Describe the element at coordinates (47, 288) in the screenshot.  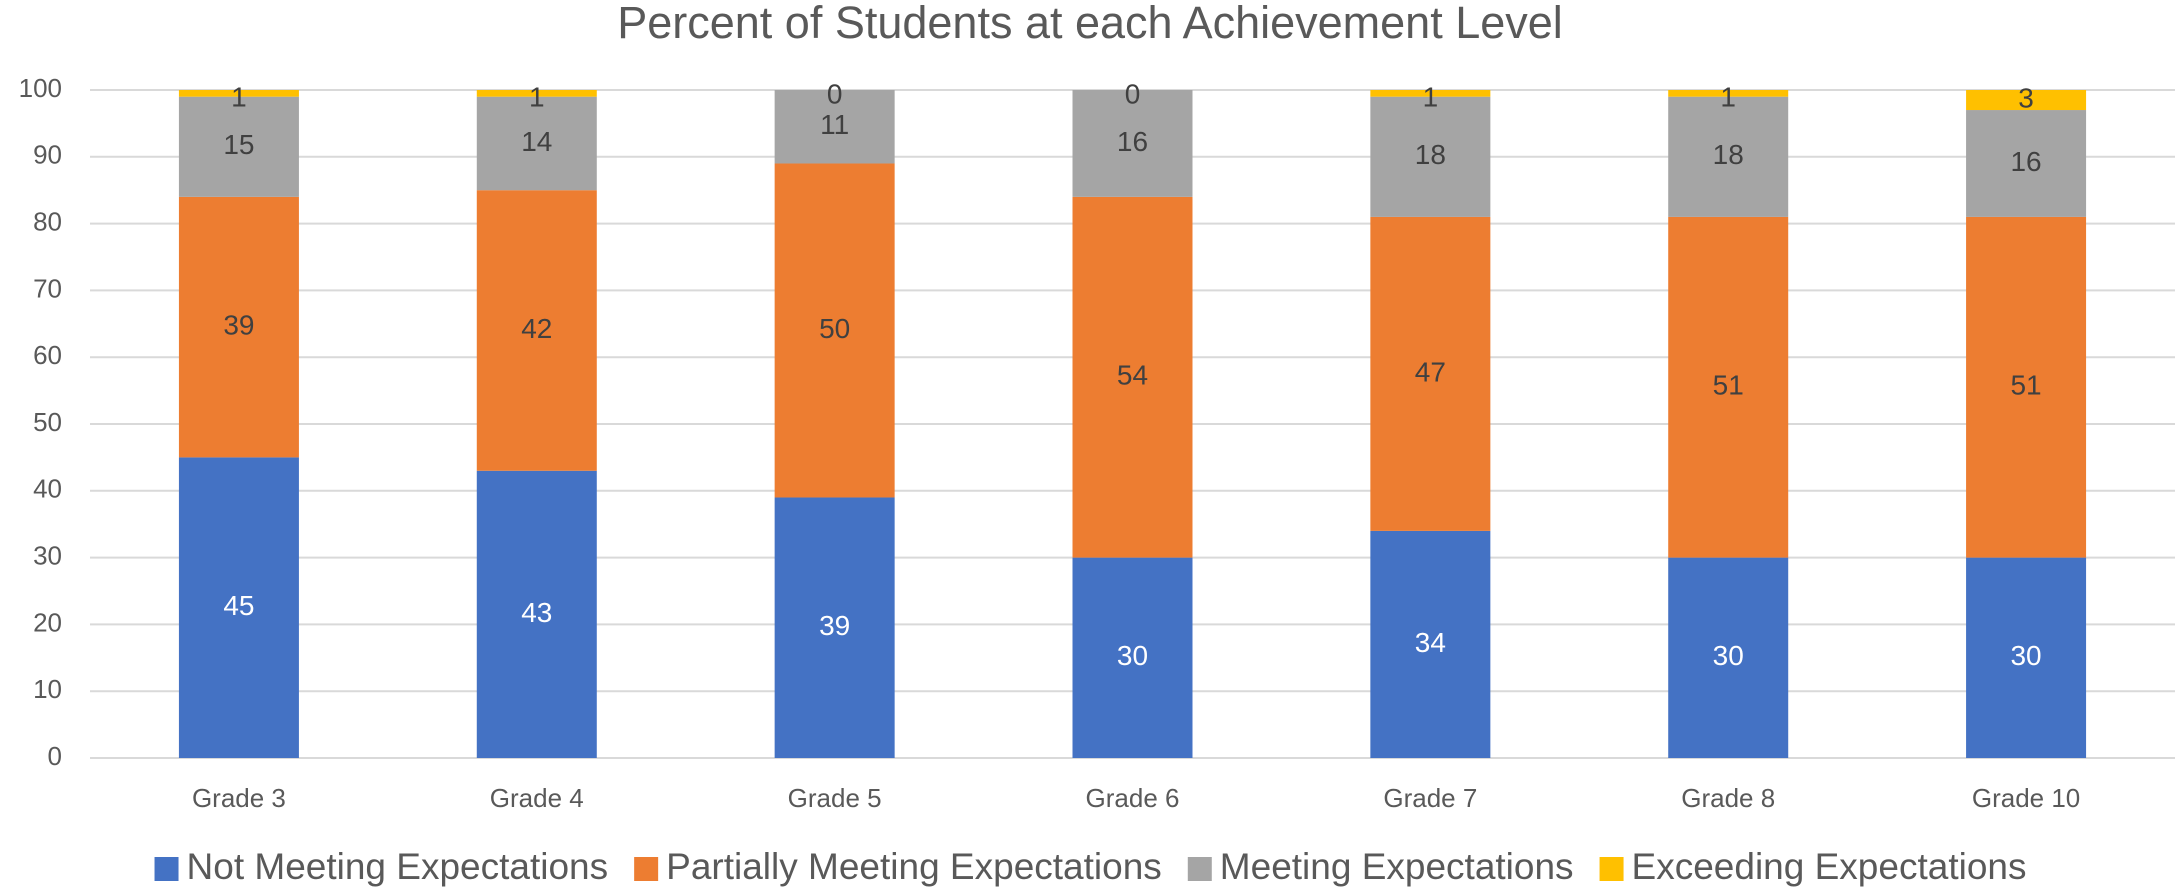
I see `y-tick-label: 70` at that location.